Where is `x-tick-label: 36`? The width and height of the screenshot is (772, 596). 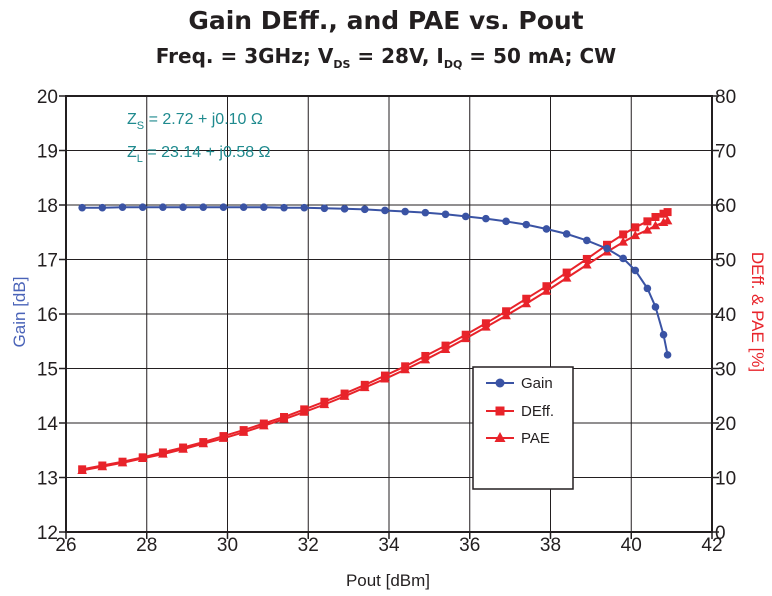 x-tick-label: 36 is located at coordinates (469, 545).